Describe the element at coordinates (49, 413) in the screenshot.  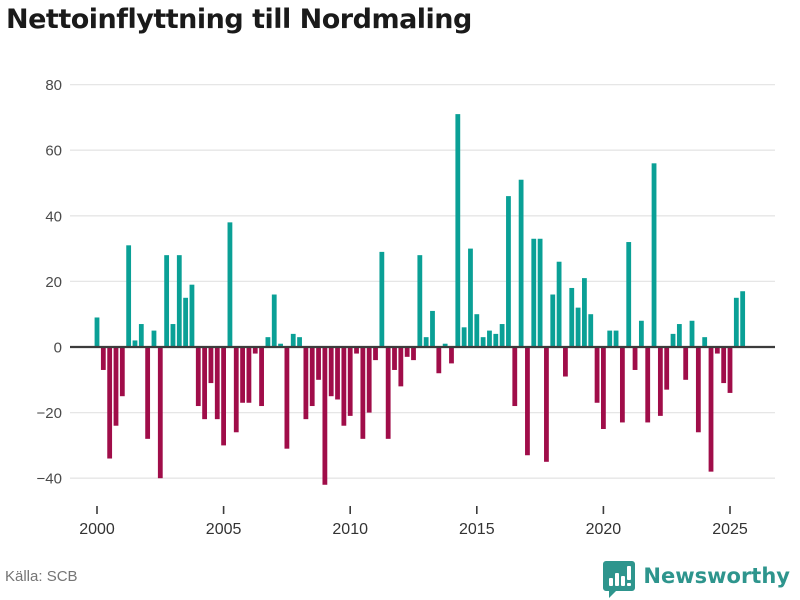
I see `y-axis-label: −20` at that location.